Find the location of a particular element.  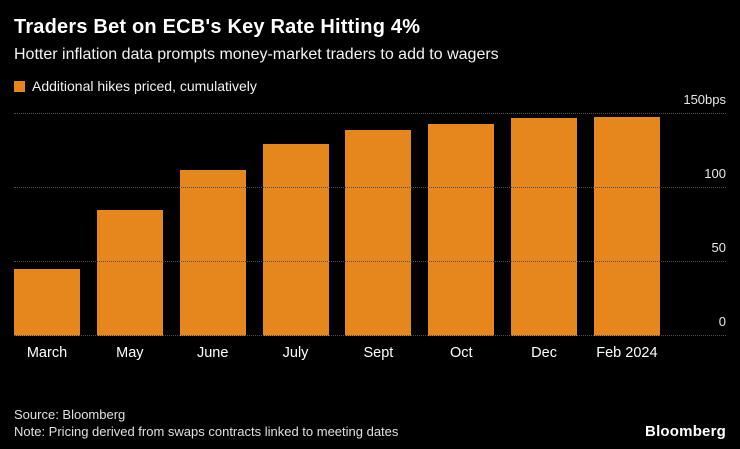

source-text: Source: Bloomberg is located at coordinates (70, 415).